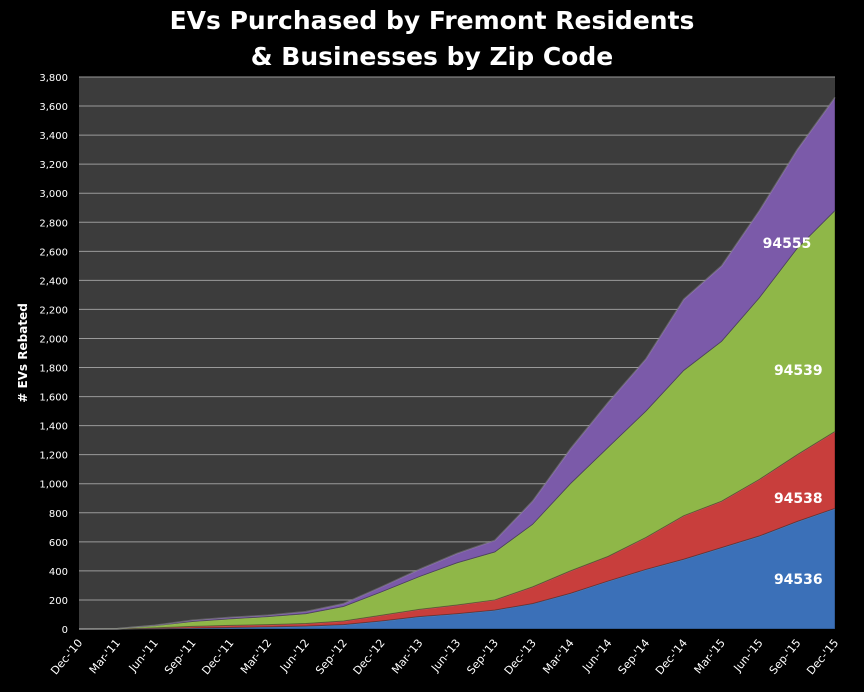  What do you see at coordinates (53, 136) in the screenshot?
I see `y-tick-label: 3,400` at bounding box center [53, 136].